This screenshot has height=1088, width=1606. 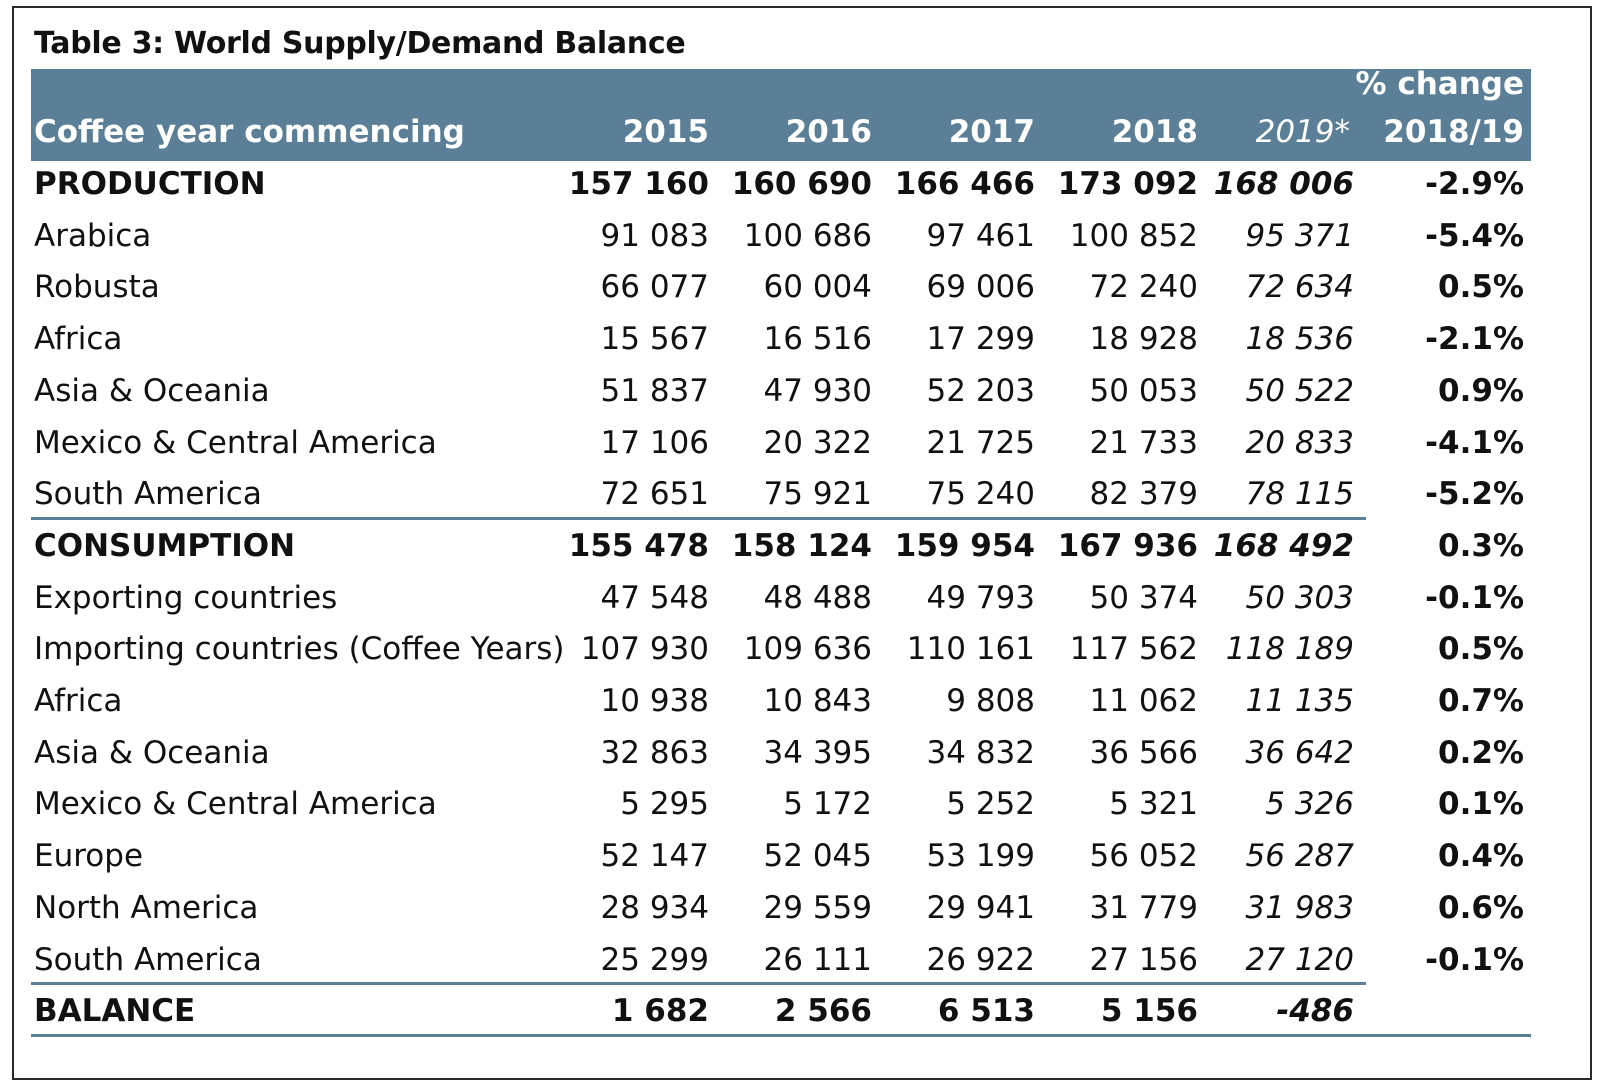 I want to click on cell-value: 17 106, so click(x=654, y=442).